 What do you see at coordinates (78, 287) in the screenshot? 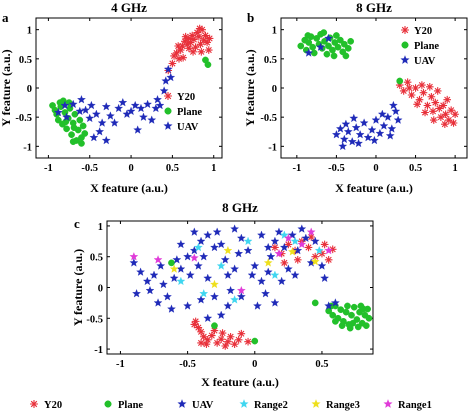
I see `y-axis-label: Y feature (a.u.)` at bounding box center [78, 287].